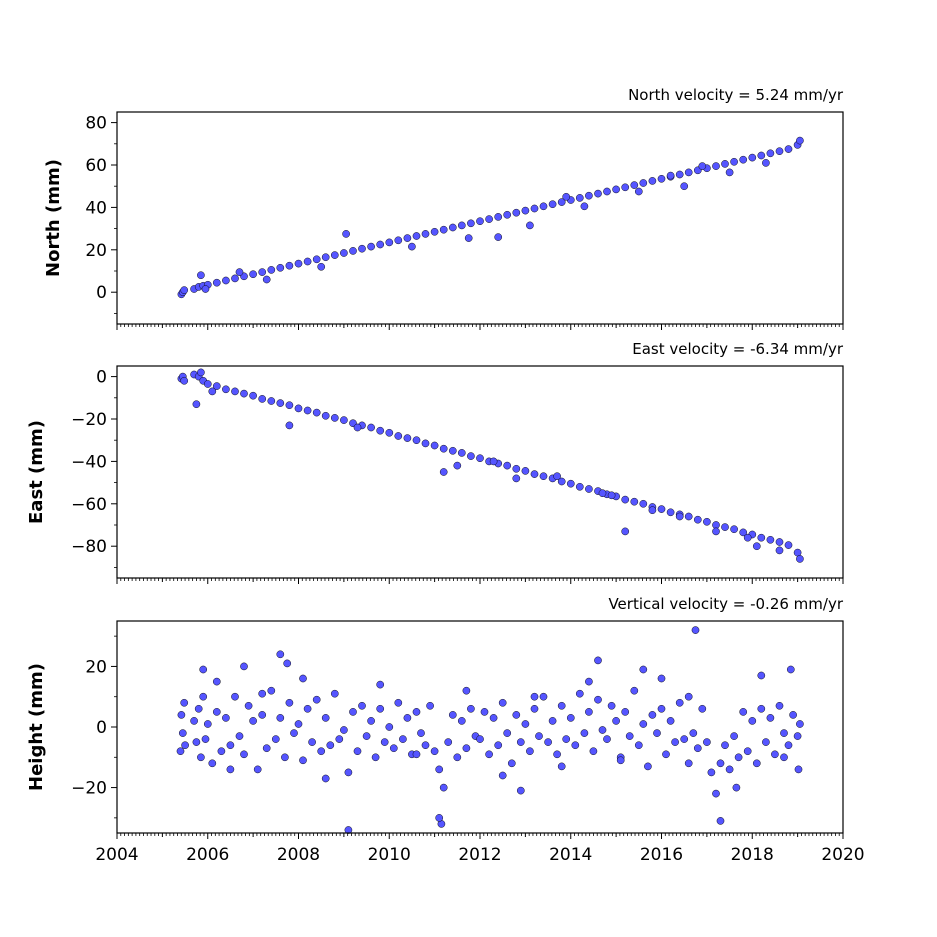 This screenshot has height=937, width=937. I want to click on y-axis-label-height: Height (mm), so click(36, 727).